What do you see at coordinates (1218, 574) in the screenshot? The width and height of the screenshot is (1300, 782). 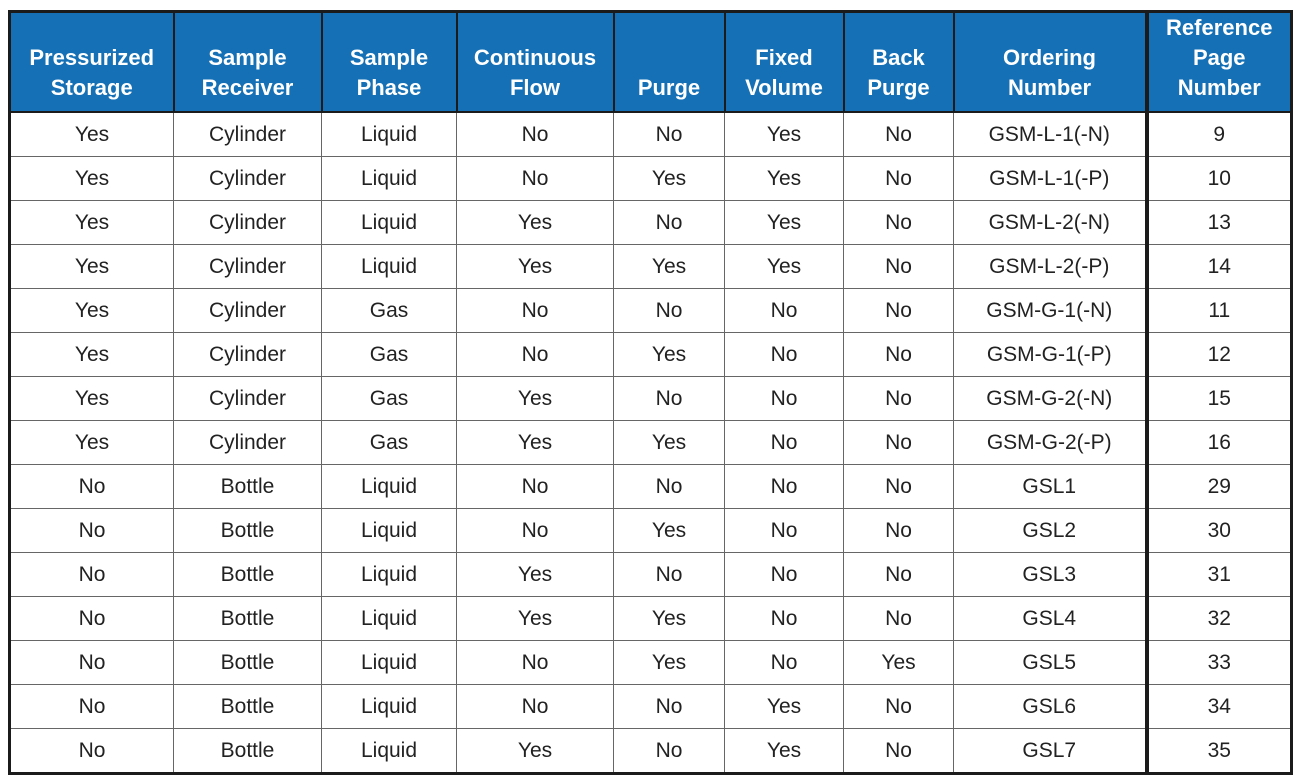 I see `table-cell: 31` at bounding box center [1218, 574].